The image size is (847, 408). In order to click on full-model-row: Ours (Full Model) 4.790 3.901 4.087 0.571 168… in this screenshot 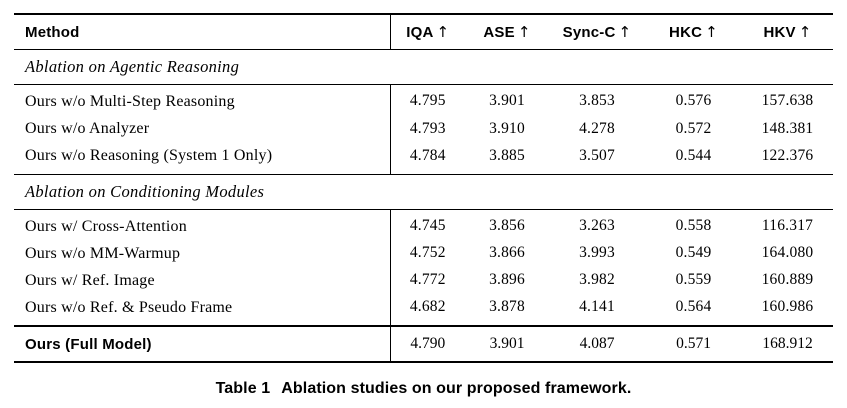, I will do `click(423, 344)`.